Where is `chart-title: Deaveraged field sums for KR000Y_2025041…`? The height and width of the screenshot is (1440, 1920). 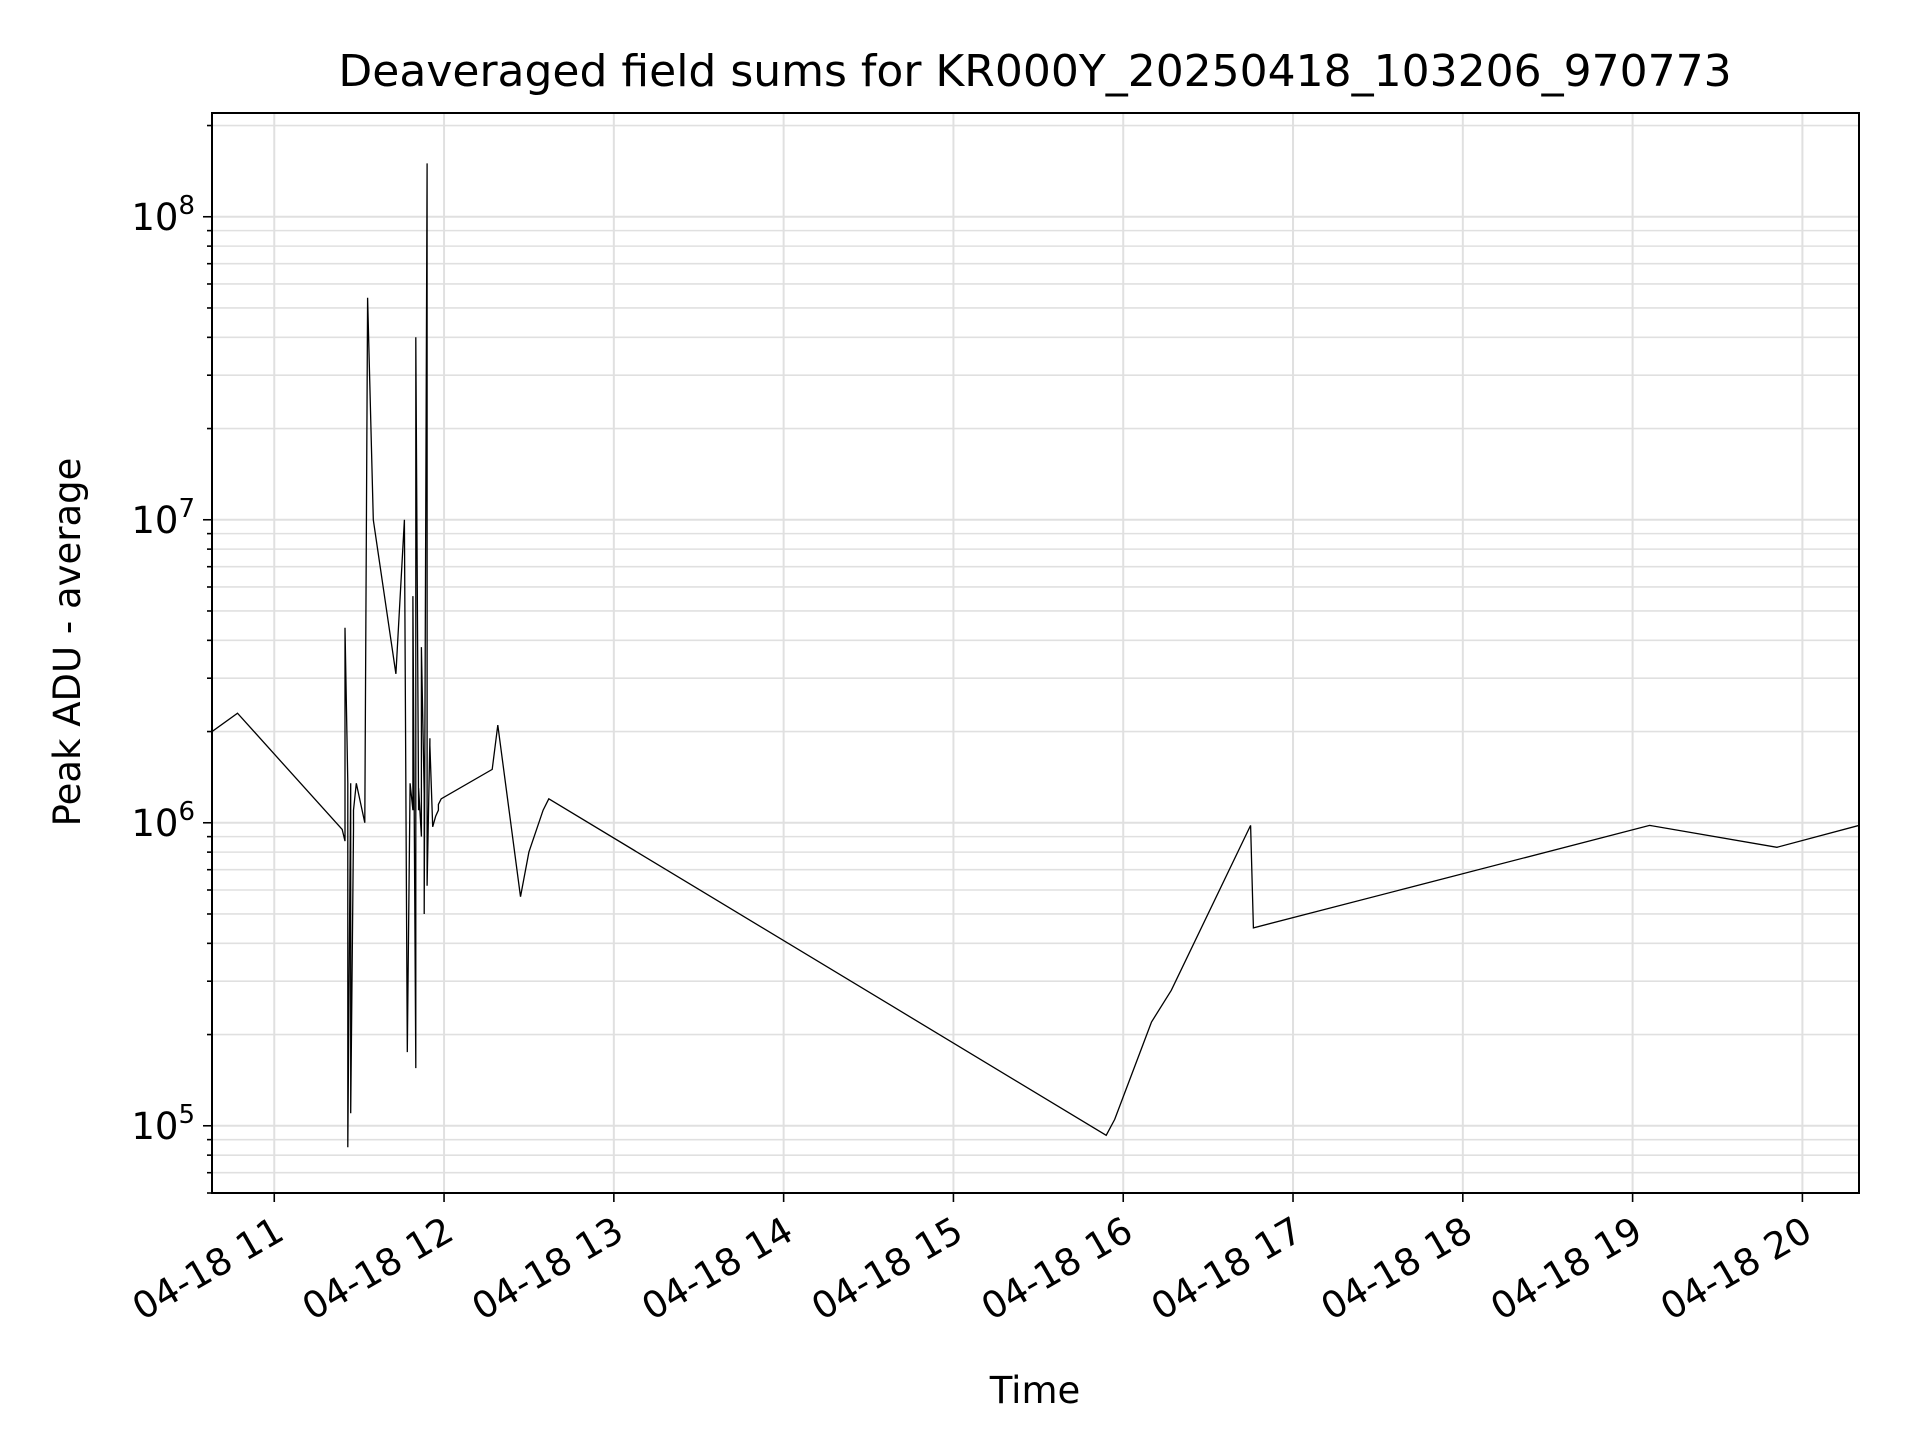
chart-title: Deaveraged field sums for KR000Y_2025041… is located at coordinates (1034, 71).